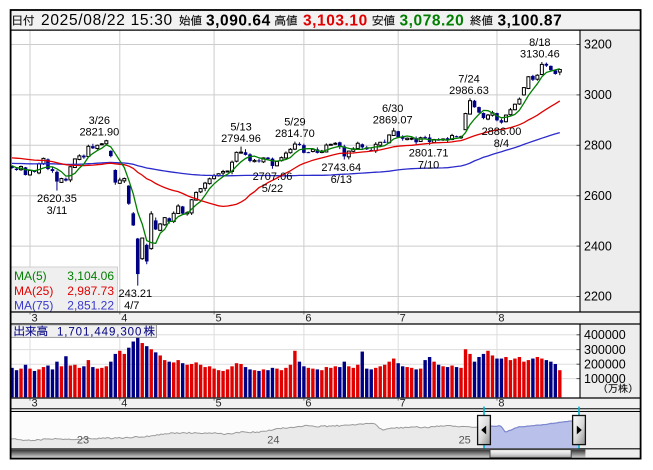 The width and height of the screenshot is (653, 470). Describe the element at coordinates (83, 441) in the screenshot. I see `svg-text: 23` at that location.